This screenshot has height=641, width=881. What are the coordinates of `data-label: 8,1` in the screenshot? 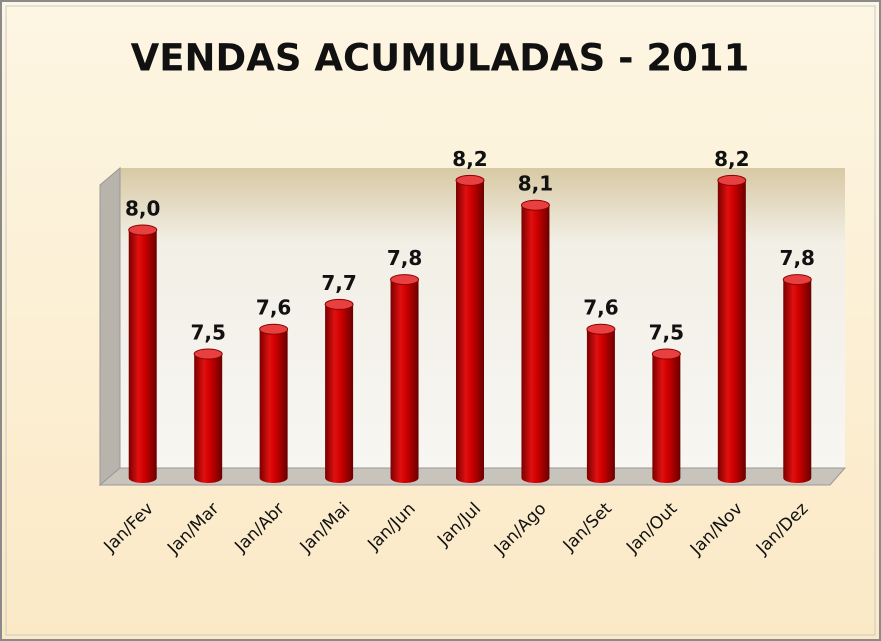 It's located at (535, 184).